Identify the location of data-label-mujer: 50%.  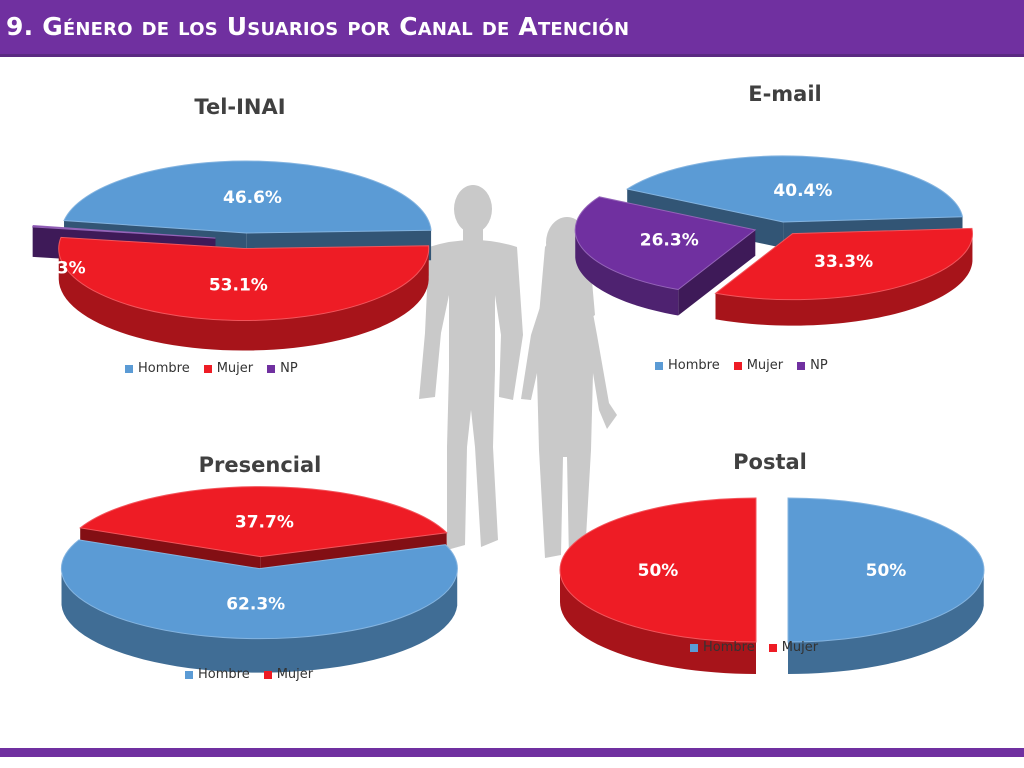
(658, 571).